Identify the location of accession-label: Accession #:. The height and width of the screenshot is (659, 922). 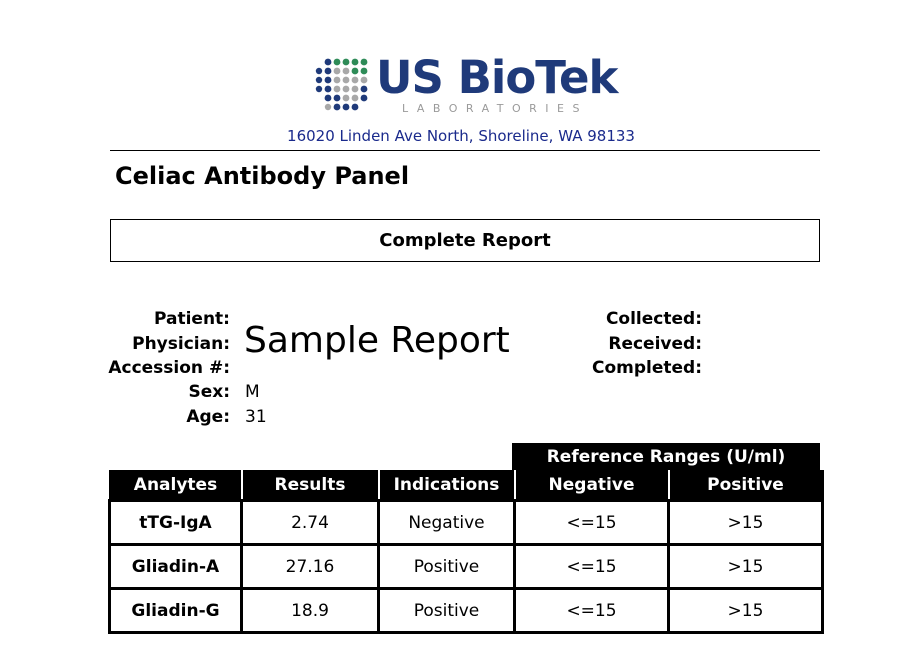
(169, 368).